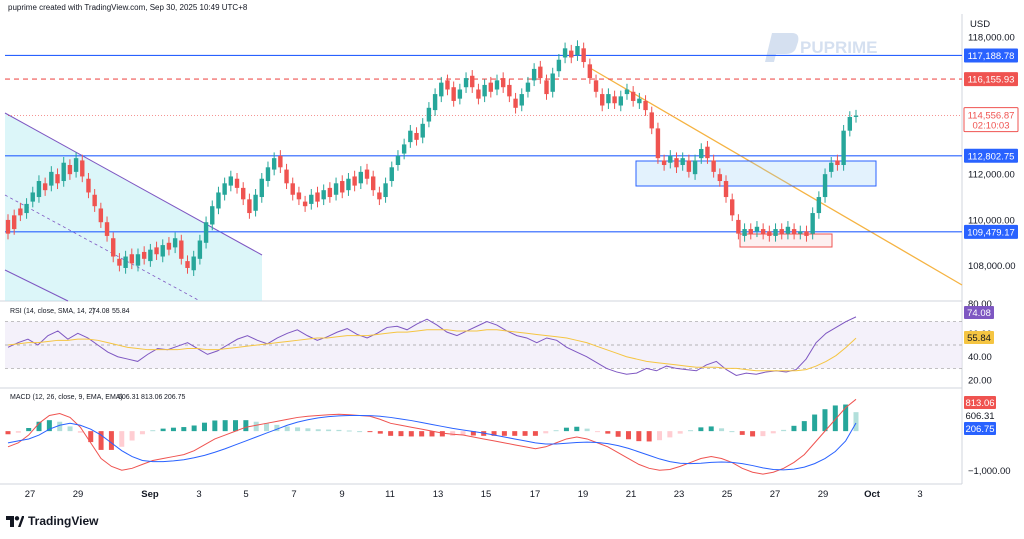 The width and height of the screenshot is (1024, 539). Describe the element at coordinates (293, 494) in the screenshot. I see `time-tick-label: 7` at that location.